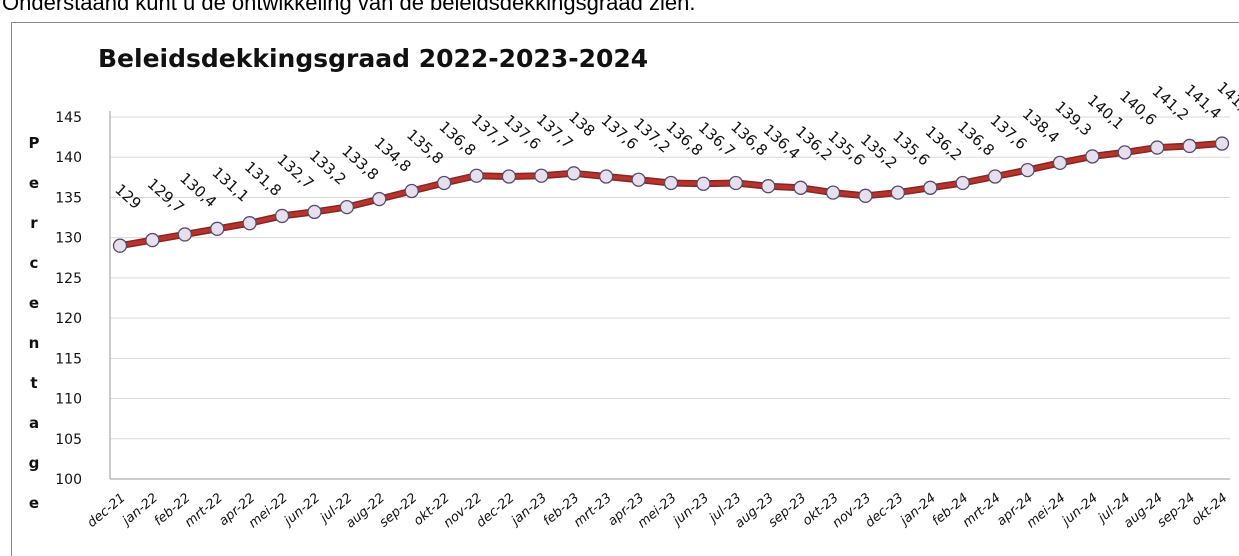 Image resolution: width=1239 pixels, height=556 pixels. What do you see at coordinates (68, 359) in the screenshot?
I see `y-tick-label: 115` at bounding box center [68, 359].